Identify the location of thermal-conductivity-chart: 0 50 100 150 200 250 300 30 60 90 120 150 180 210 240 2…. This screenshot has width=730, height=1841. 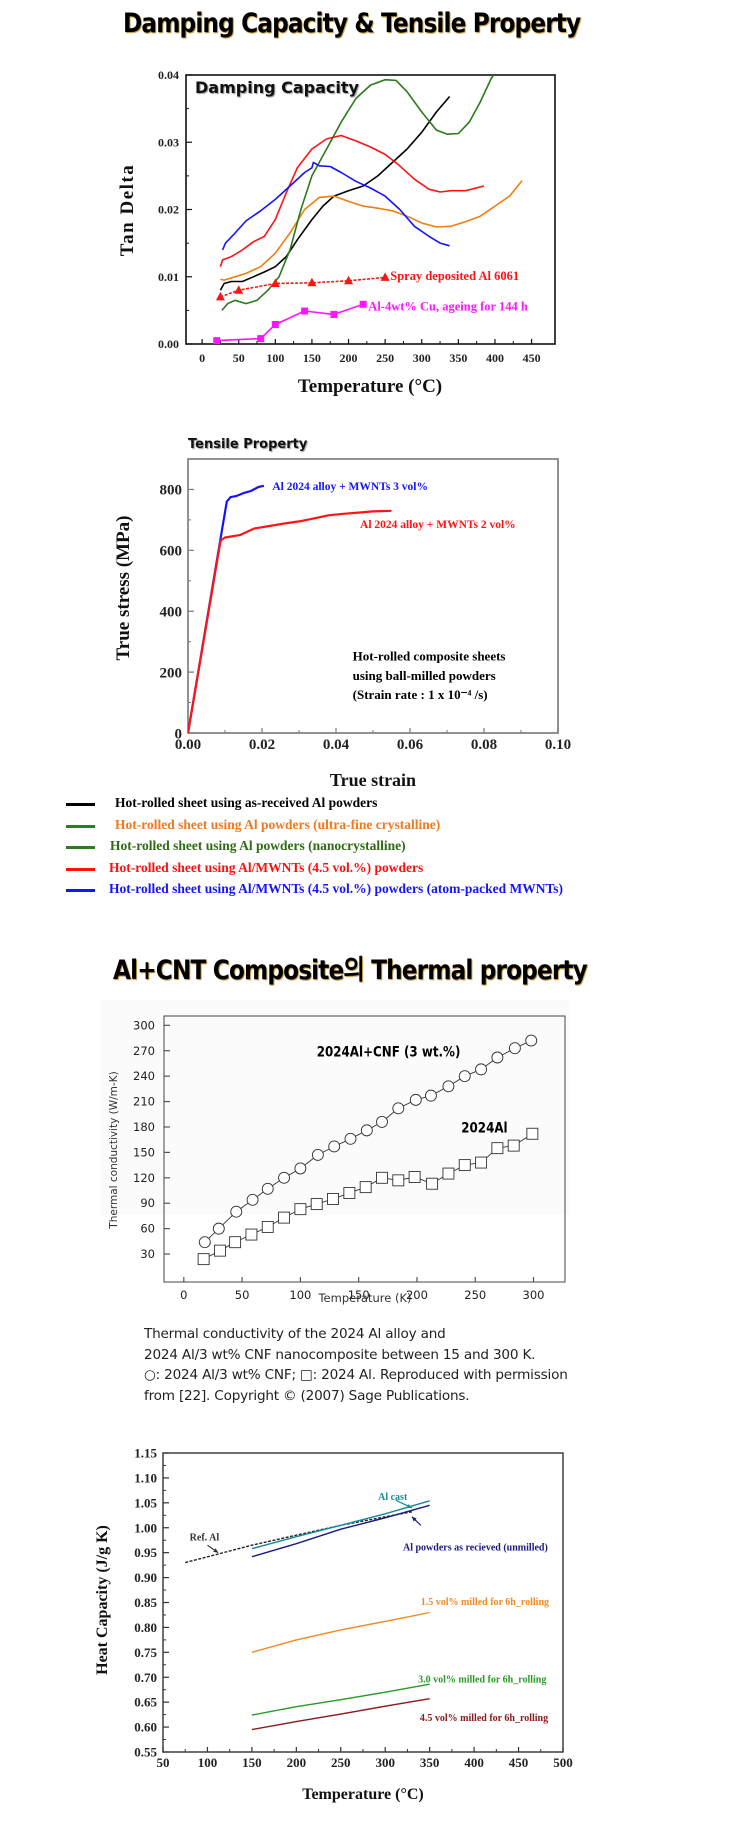
(337, 1160).